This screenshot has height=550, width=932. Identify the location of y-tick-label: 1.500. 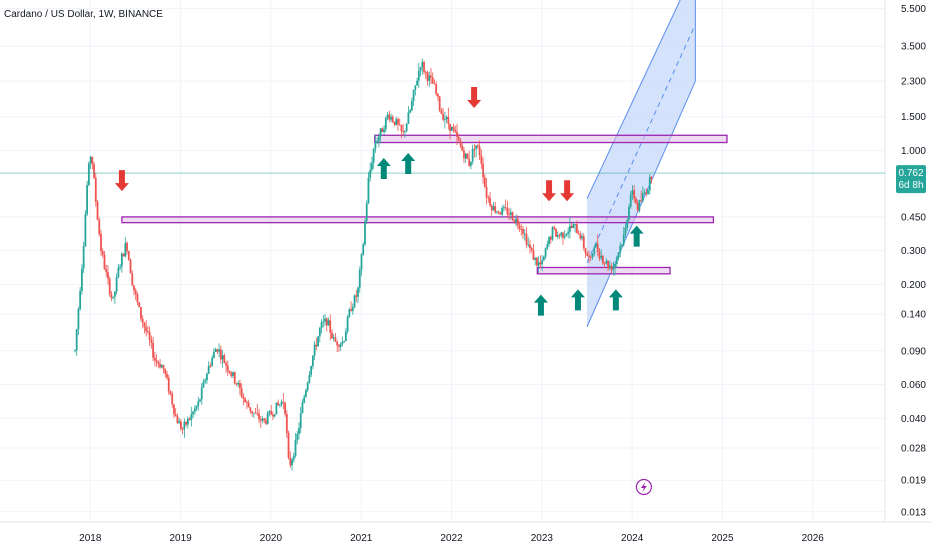
(913, 117).